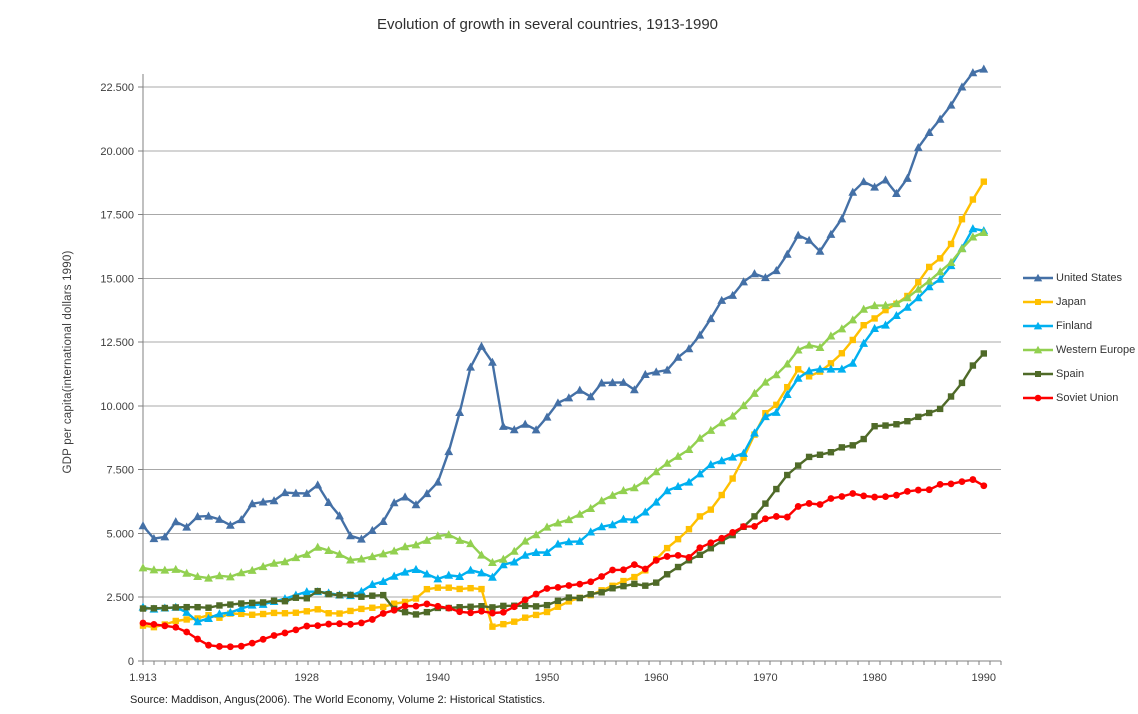 The image size is (1138, 714). What do you see at coordinates (117, 88) in the screenshot?
I see `y-axis-tick-label: 22.500` at bounding box center [117, 88].